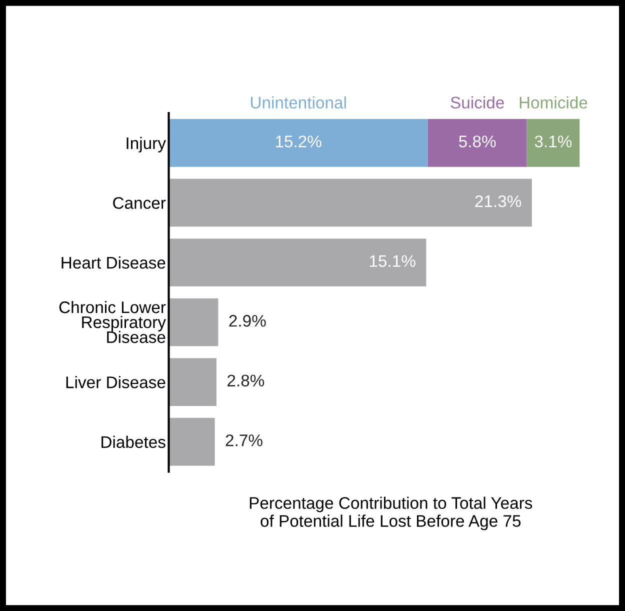 The image size is (625, 611). What do you see at coordinates (298, 102) in the screenshot?
I see `series-label: Unintentional` at bounding box center [298, 102].